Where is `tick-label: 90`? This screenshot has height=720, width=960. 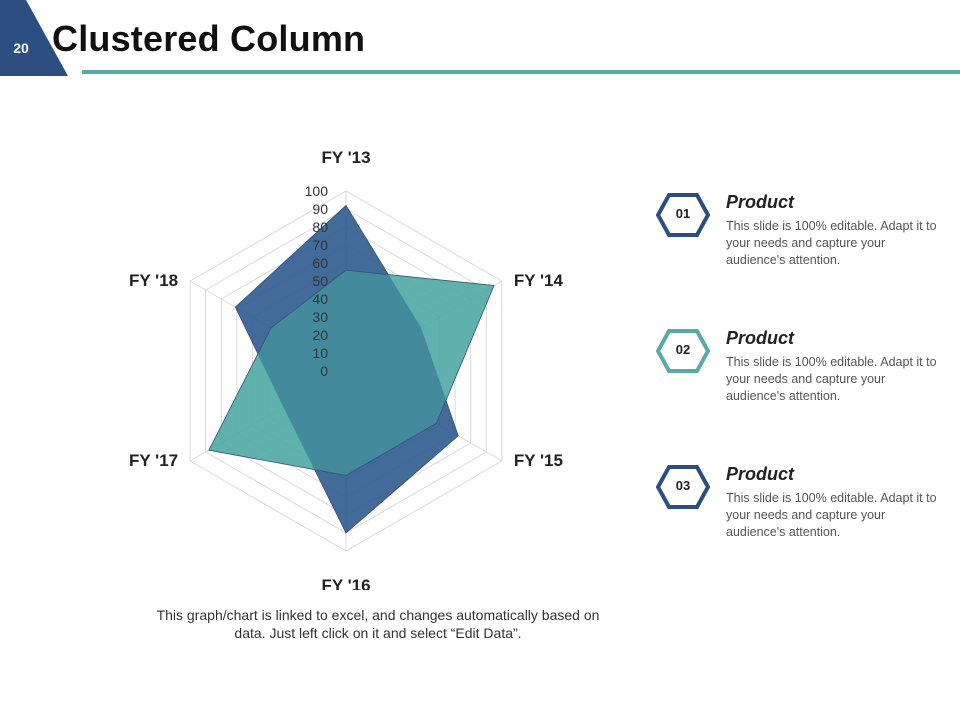
tick-label: 90 is located at coordinates (320, 209).